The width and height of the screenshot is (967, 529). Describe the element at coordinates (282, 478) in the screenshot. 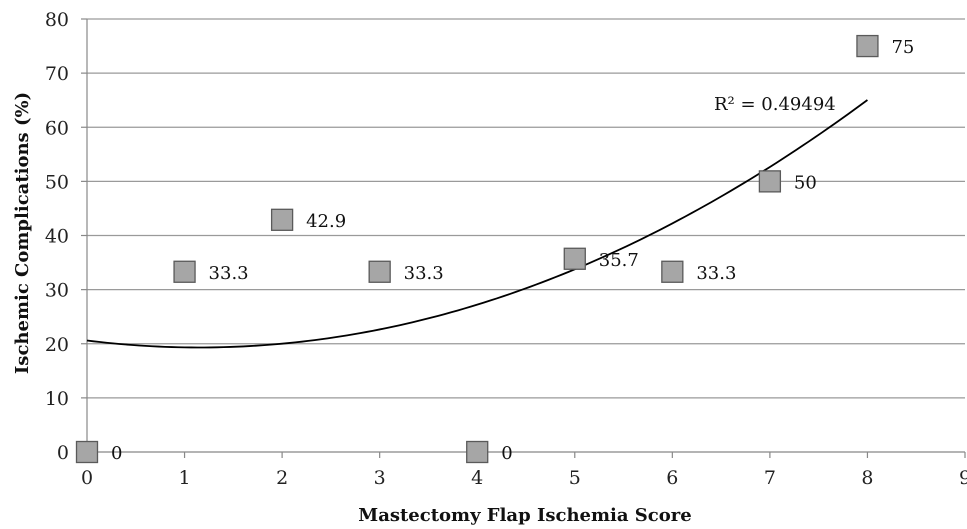

I see `x-tick-label: 2` at that location.